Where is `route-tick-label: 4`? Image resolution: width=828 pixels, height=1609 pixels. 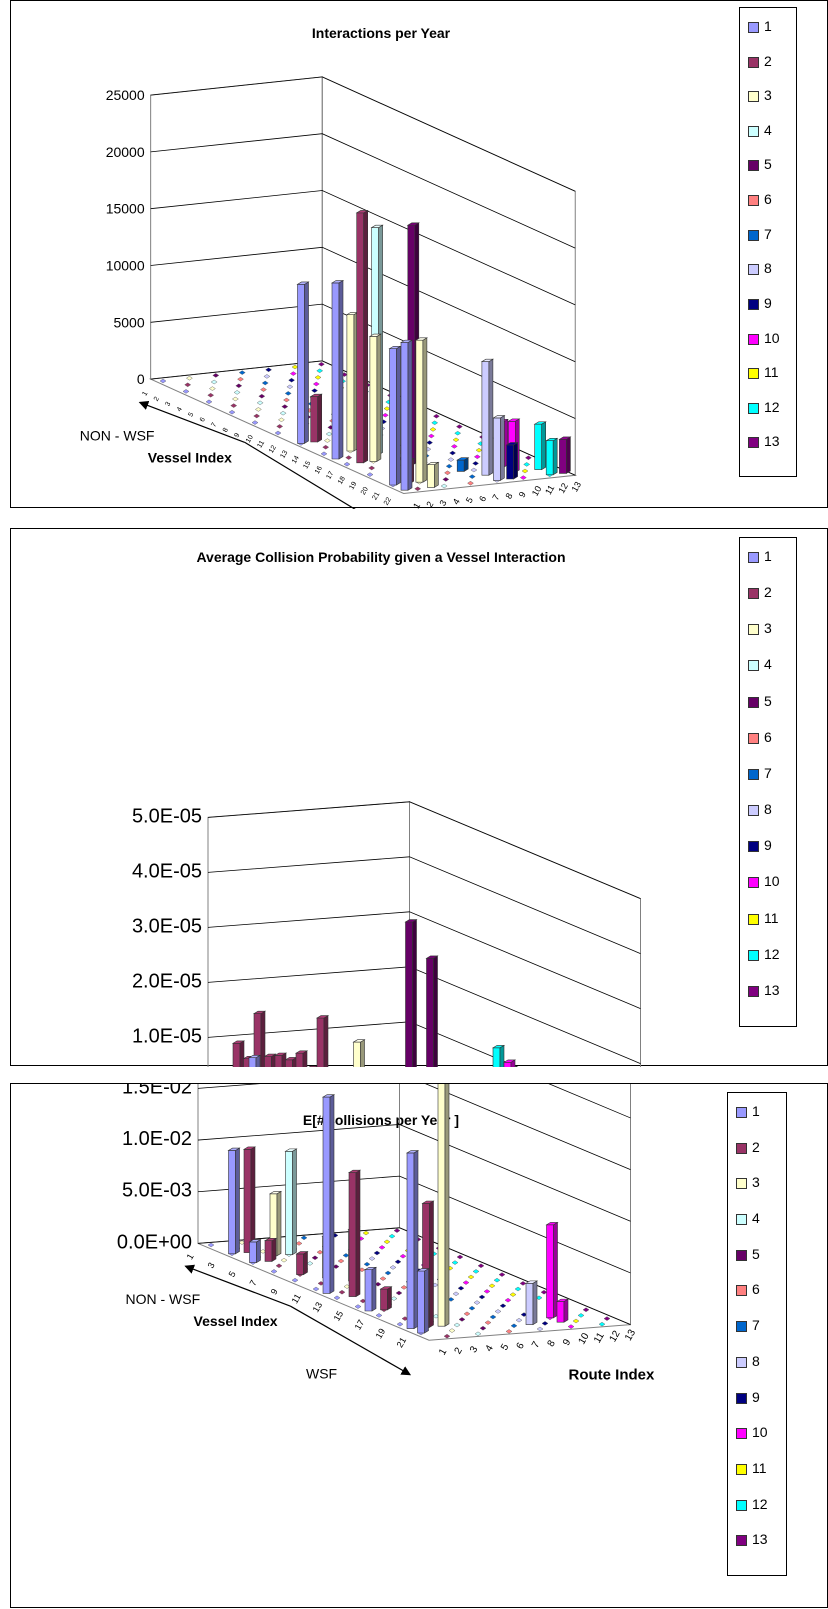
route-tick-label: 4 is located at coordinates (490, 1348).